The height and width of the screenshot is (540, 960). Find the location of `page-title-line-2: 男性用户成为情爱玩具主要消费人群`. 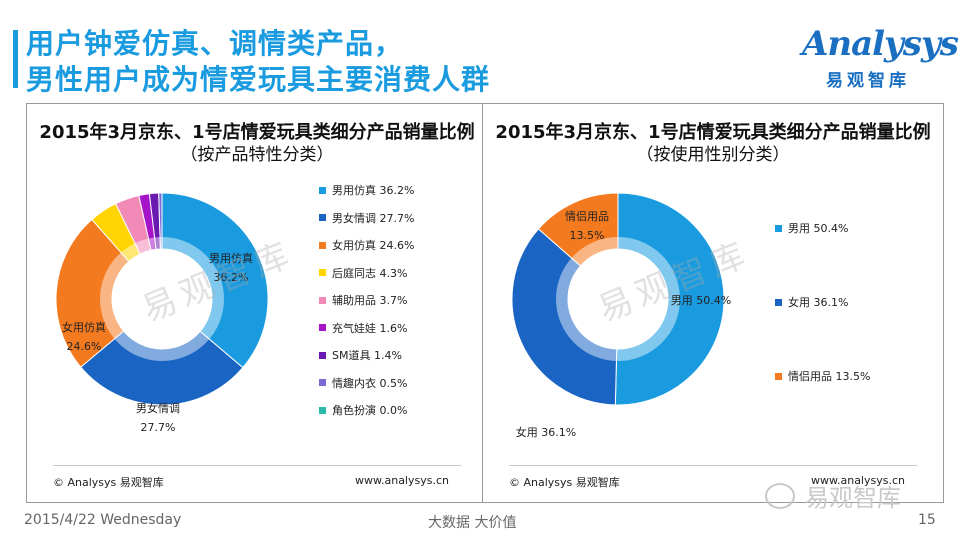

page-title-line-2: 男性用户成为情爱玩具主要消费人群 is located at coordinates (258, 79).